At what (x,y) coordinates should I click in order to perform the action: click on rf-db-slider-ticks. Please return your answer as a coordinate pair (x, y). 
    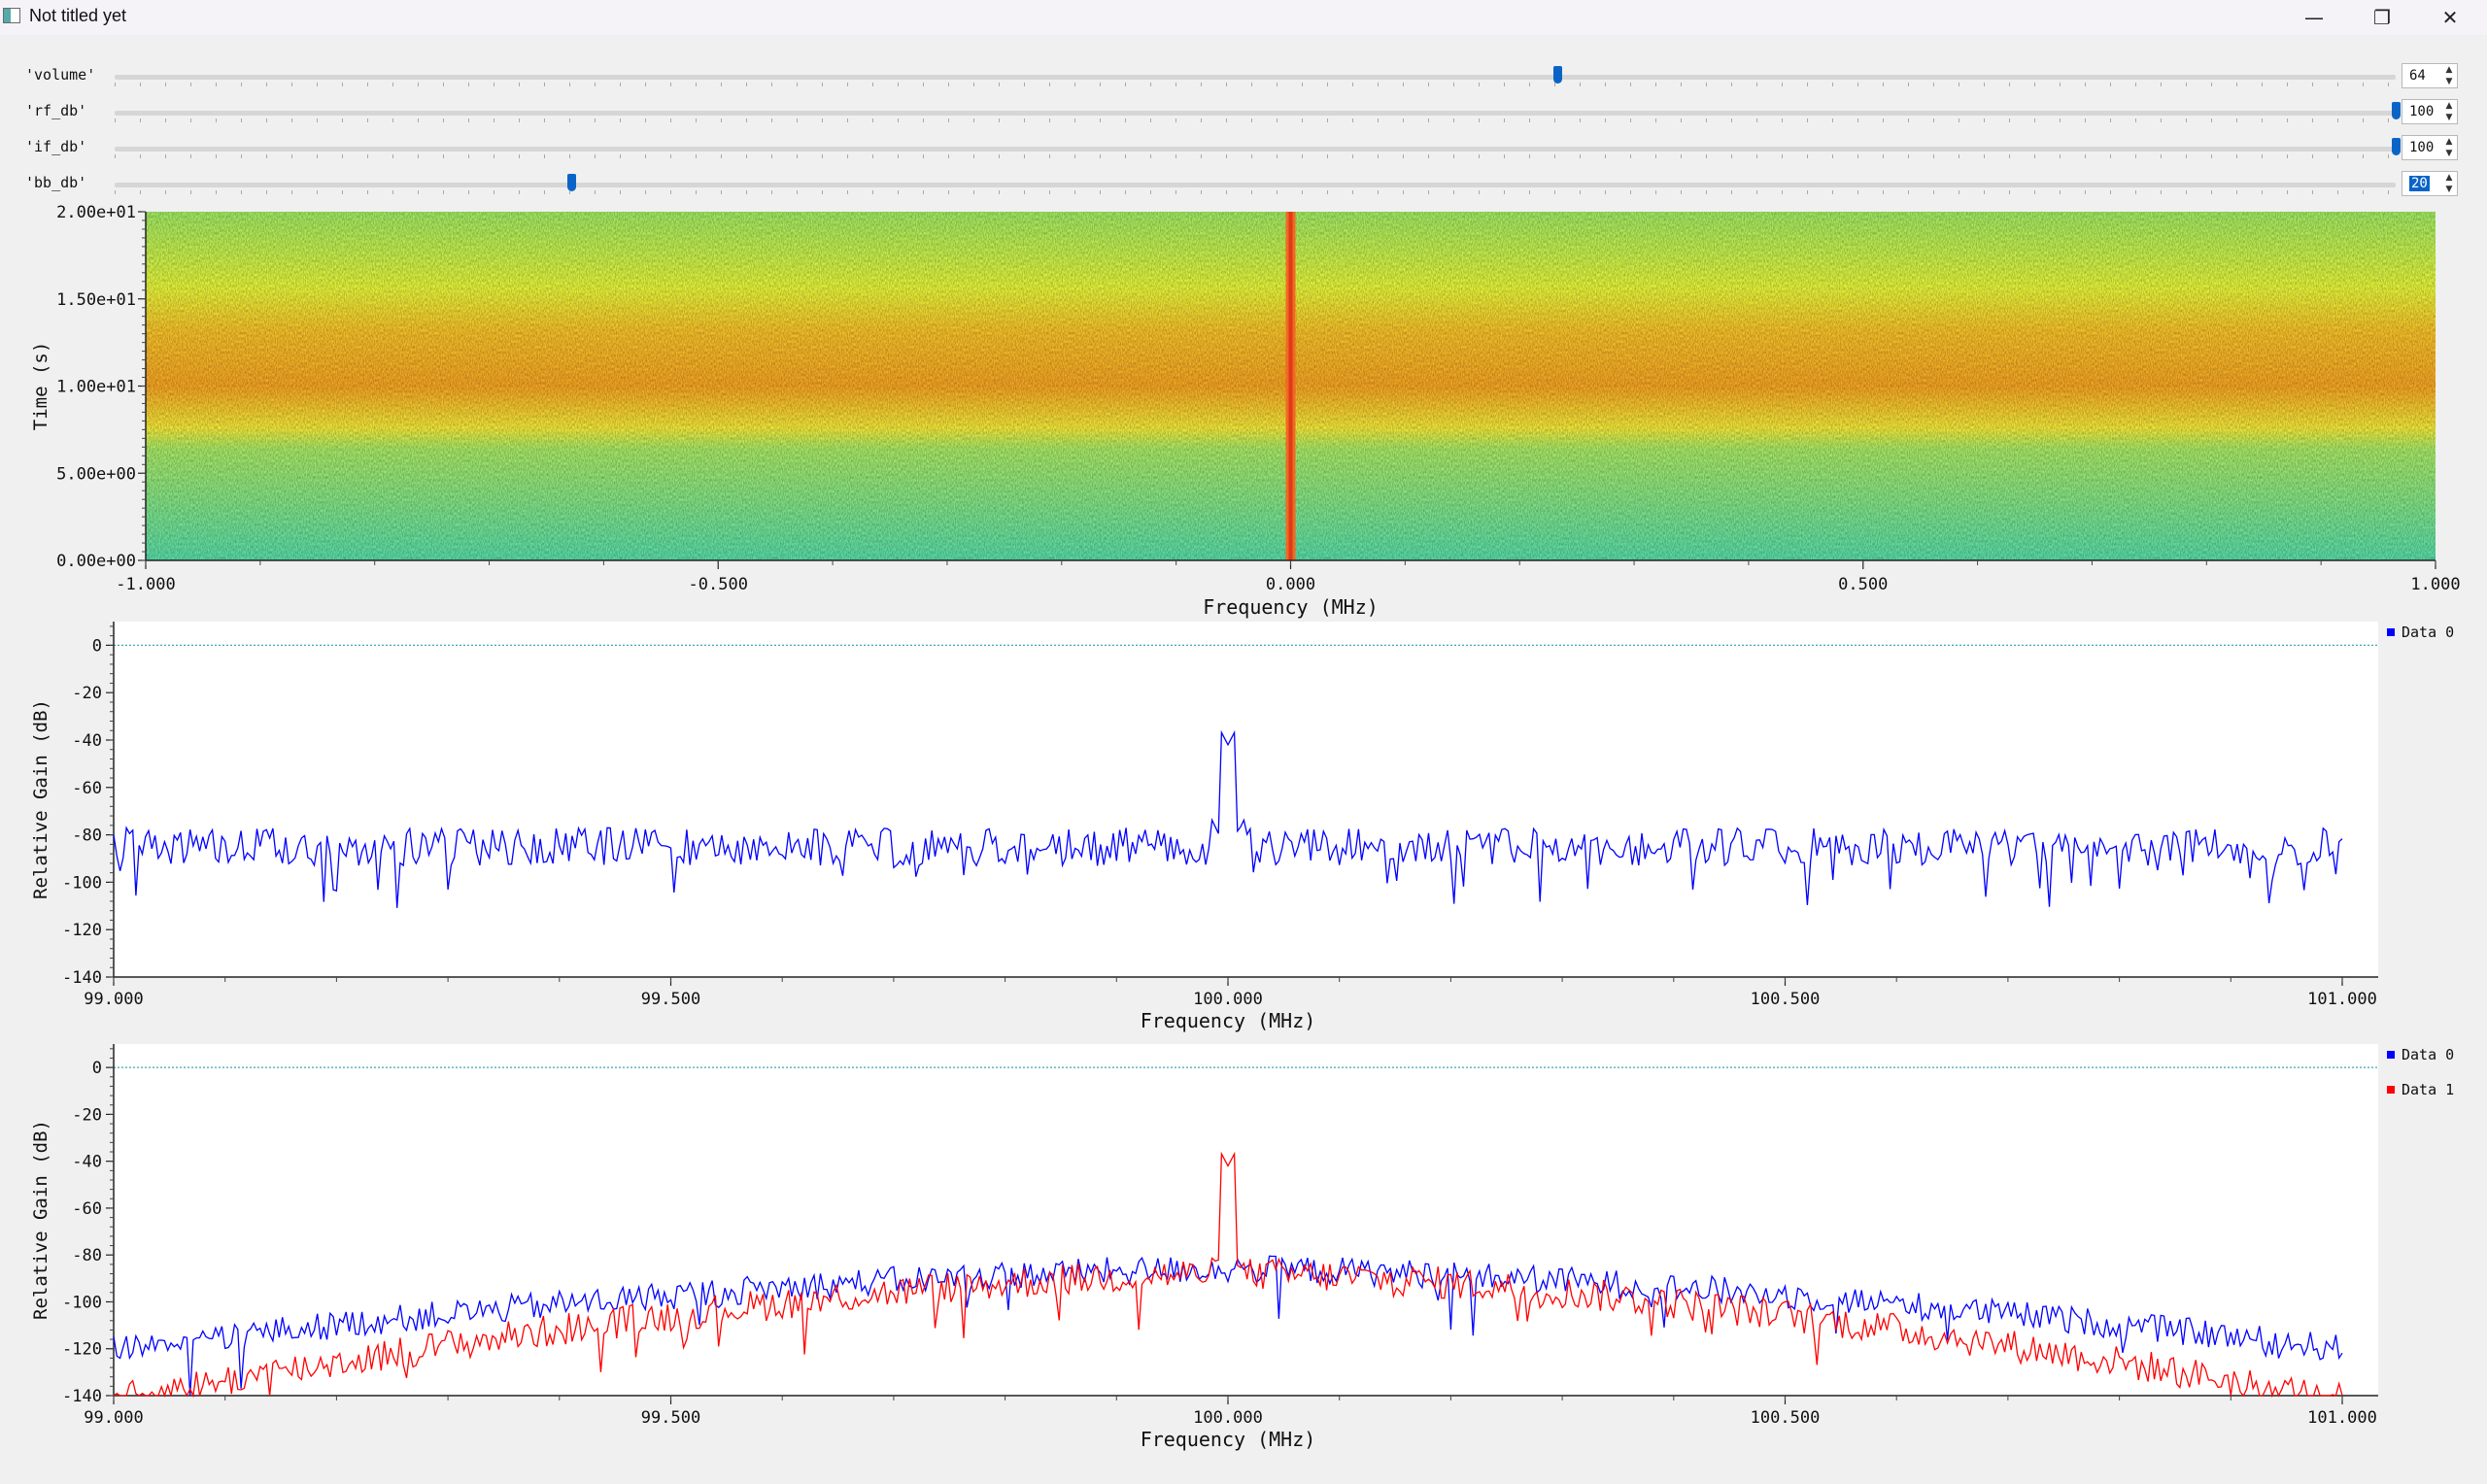
    Looking at the image, I should click on (1255, 120).